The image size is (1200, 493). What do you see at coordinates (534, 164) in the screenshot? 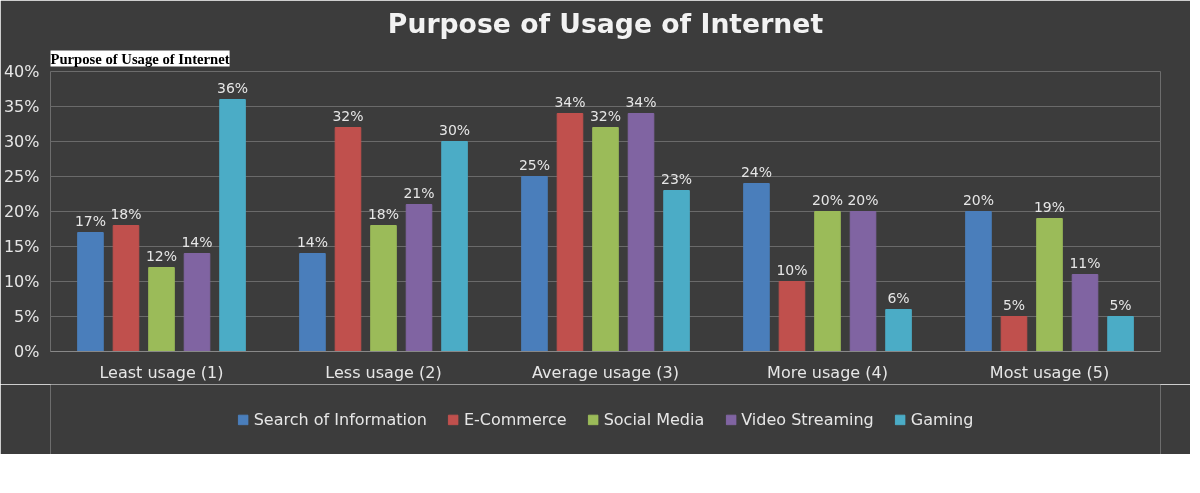
I see `data-label: 25%` at bounding box center [534, 164].